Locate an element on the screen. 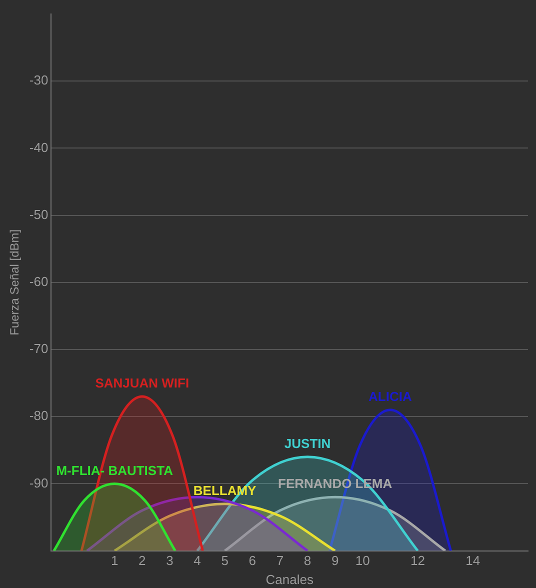 The image size is (536, 588). x-tick-label: 14 is located at coordinates (473, 560).